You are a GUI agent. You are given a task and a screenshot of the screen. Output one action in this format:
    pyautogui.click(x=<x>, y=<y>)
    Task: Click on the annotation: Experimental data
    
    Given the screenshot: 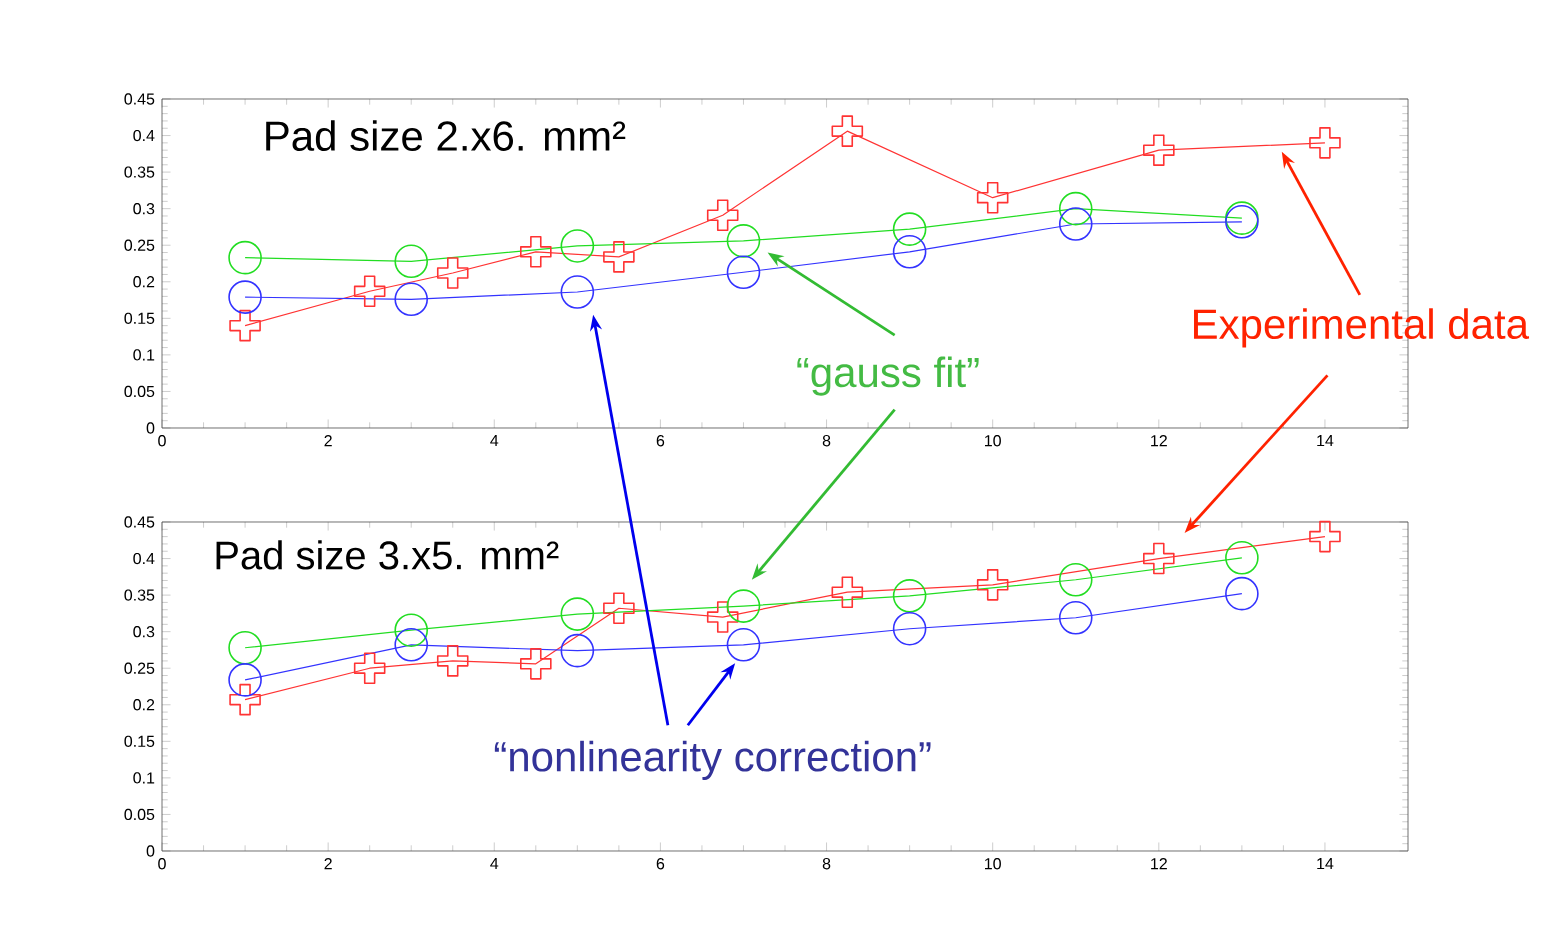 What is the action you would take?
    pyautogui.click(x=1362, y=328)
    